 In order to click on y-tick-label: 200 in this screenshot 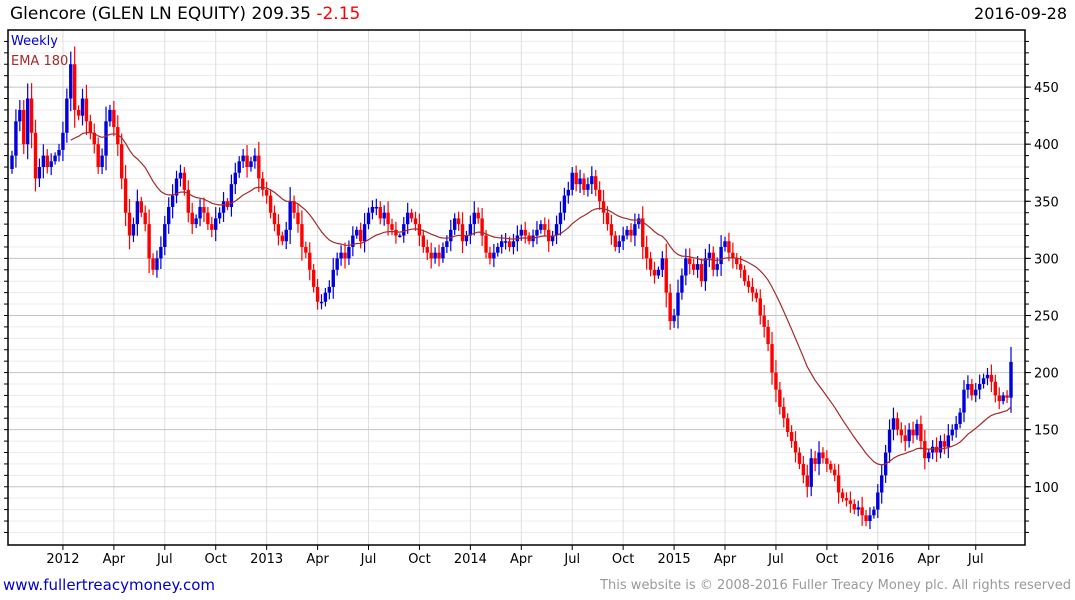, I will do `click(1046, 374)`.